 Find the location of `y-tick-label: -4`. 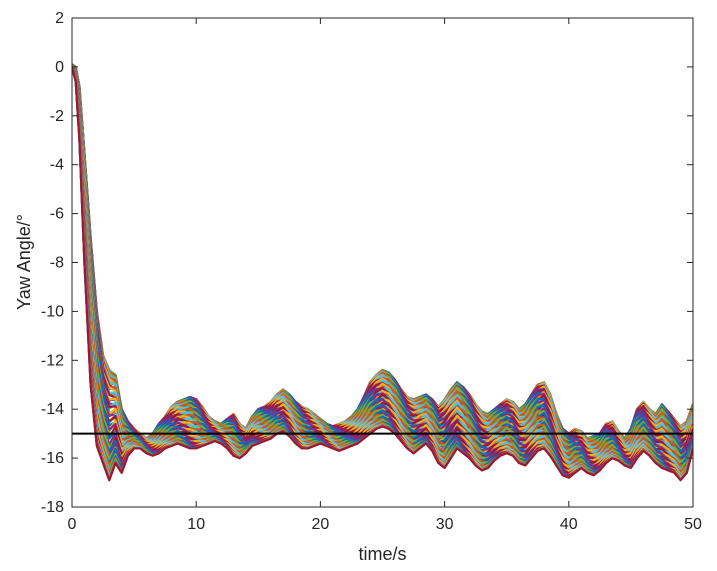

y-tick-label: -4 is located at coordinates (57, 165).